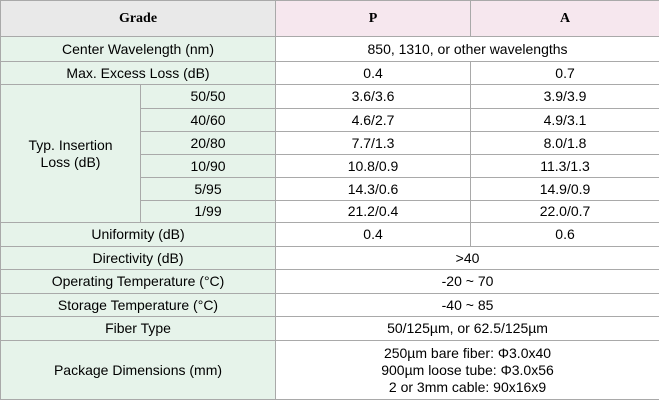 The width and height of the screenshot is (659, 400). I want to click on row-label: Storage Temperature (°C), so click(138, 305).